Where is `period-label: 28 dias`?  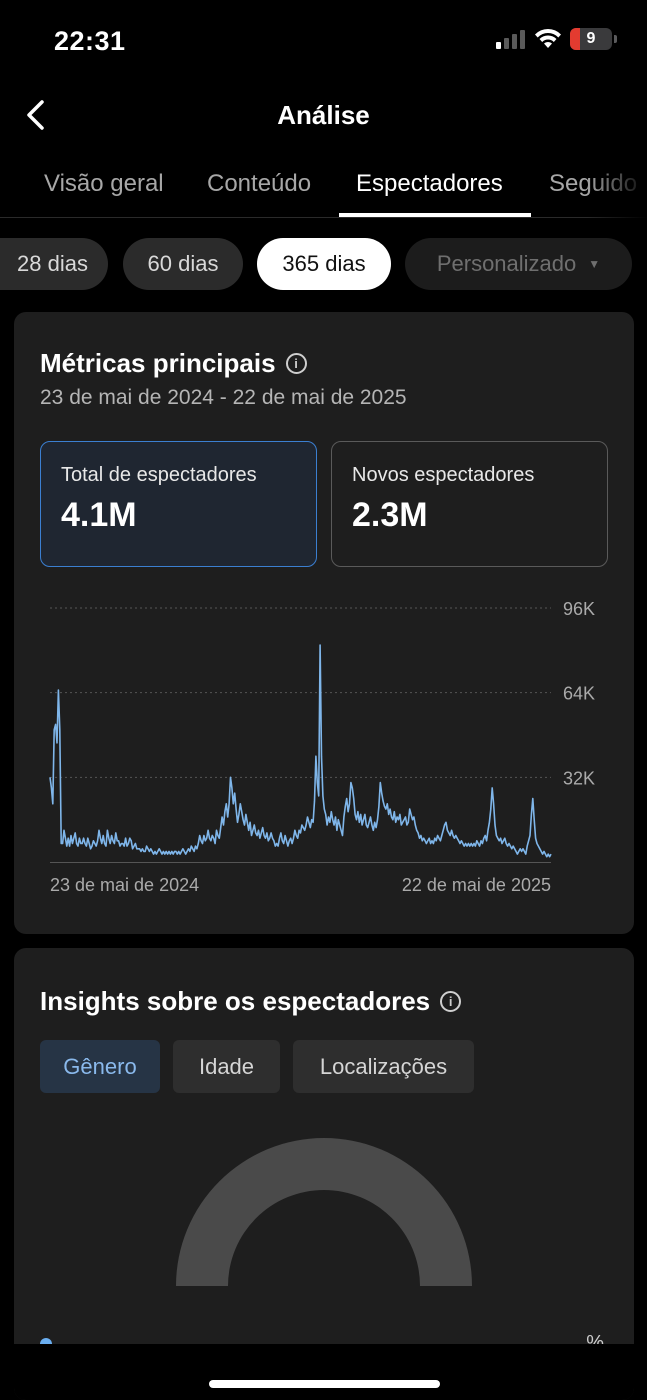 period-label: 28 dias is located at coordinates (52, 263).